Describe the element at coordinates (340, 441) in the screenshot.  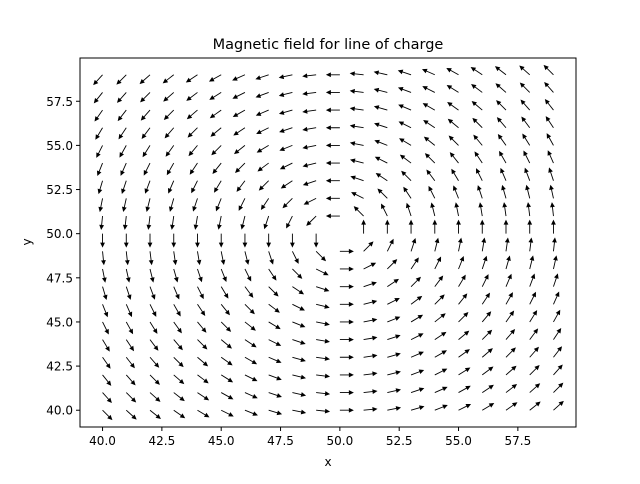
I see `x-tick-label: 50.0` at that location.